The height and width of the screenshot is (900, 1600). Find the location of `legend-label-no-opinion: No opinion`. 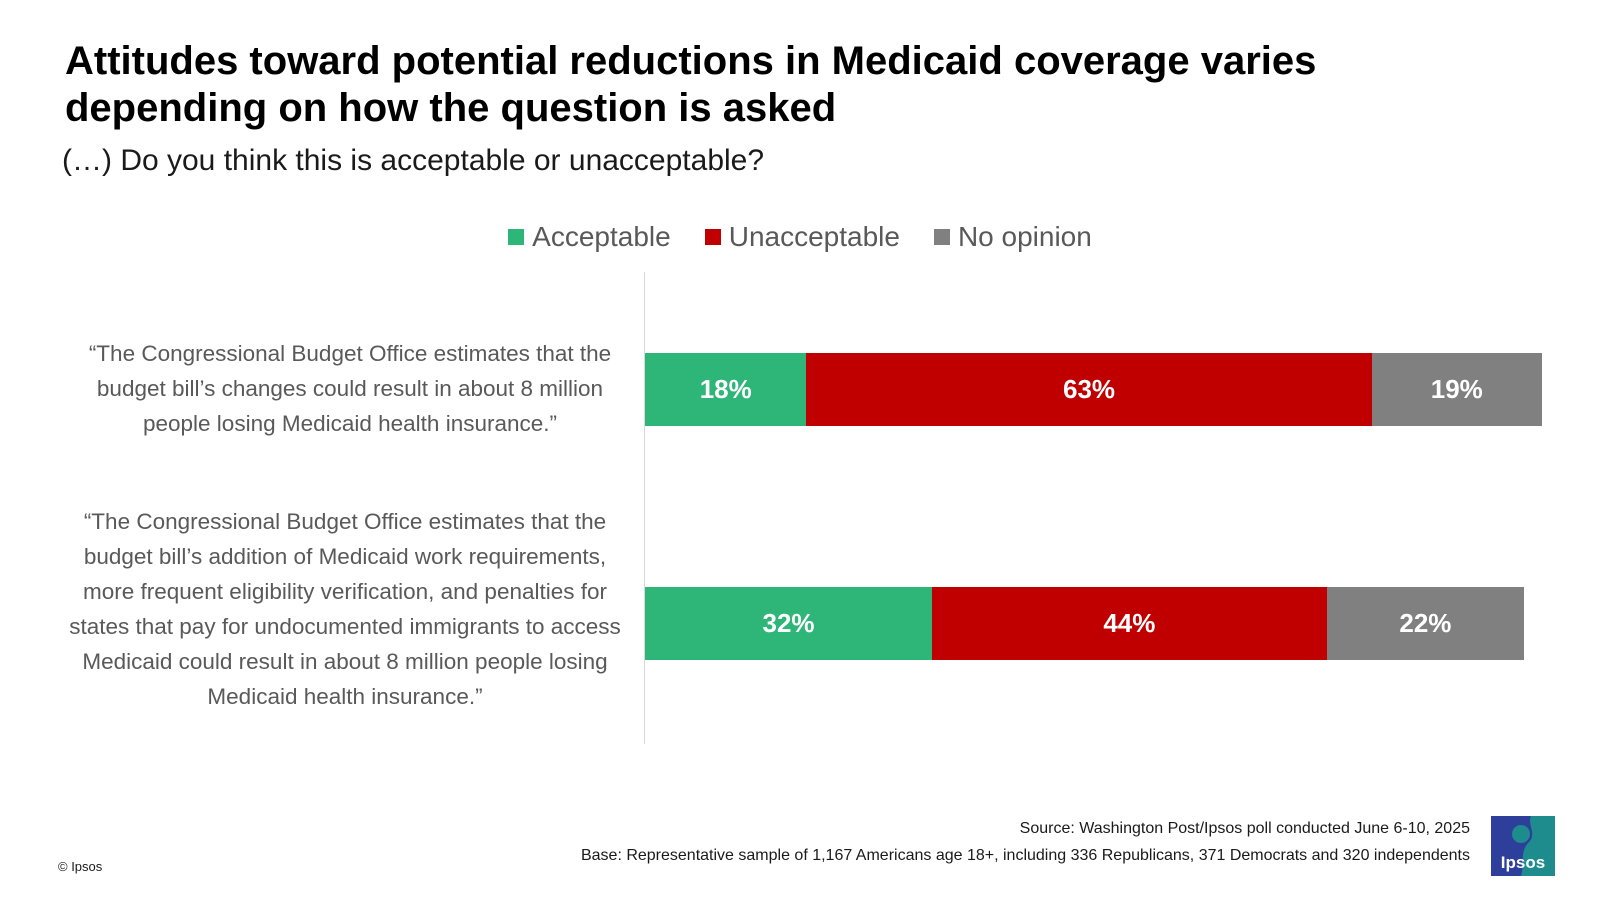

legend-label-no-opinion: No opinion is located at coordinates (1024, 236).